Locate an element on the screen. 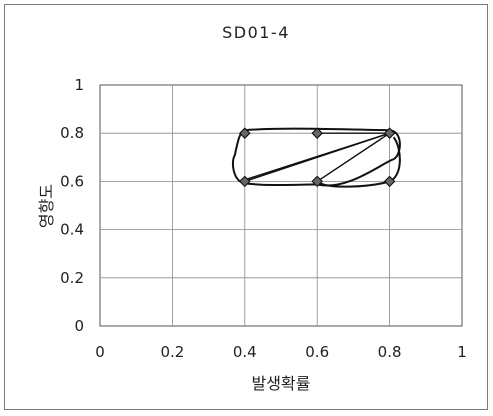 Image resolution: width=493 pixels, height=416 pixels. x-tick-label: 0.2 is located at coordinates (172, 352).